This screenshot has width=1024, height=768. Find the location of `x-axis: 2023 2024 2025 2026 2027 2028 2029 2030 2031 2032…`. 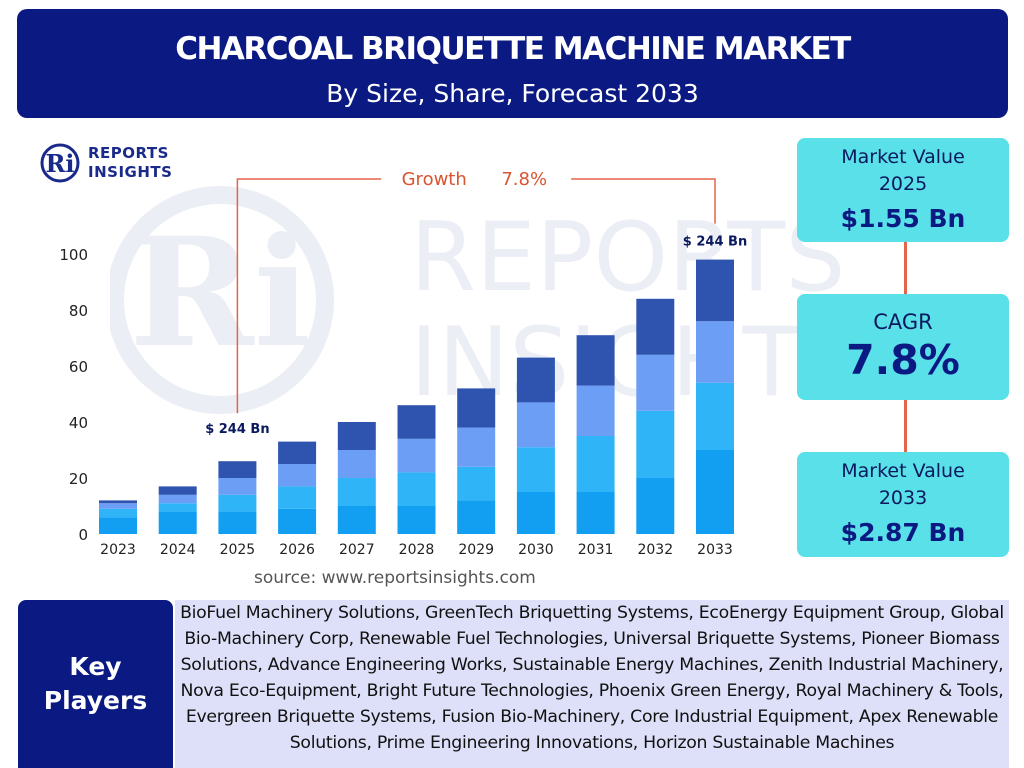

x-axis: 2023 2024 2025 2026 2027 2028 2029 2030 2031 2032… is located at coordinates (416, 550).